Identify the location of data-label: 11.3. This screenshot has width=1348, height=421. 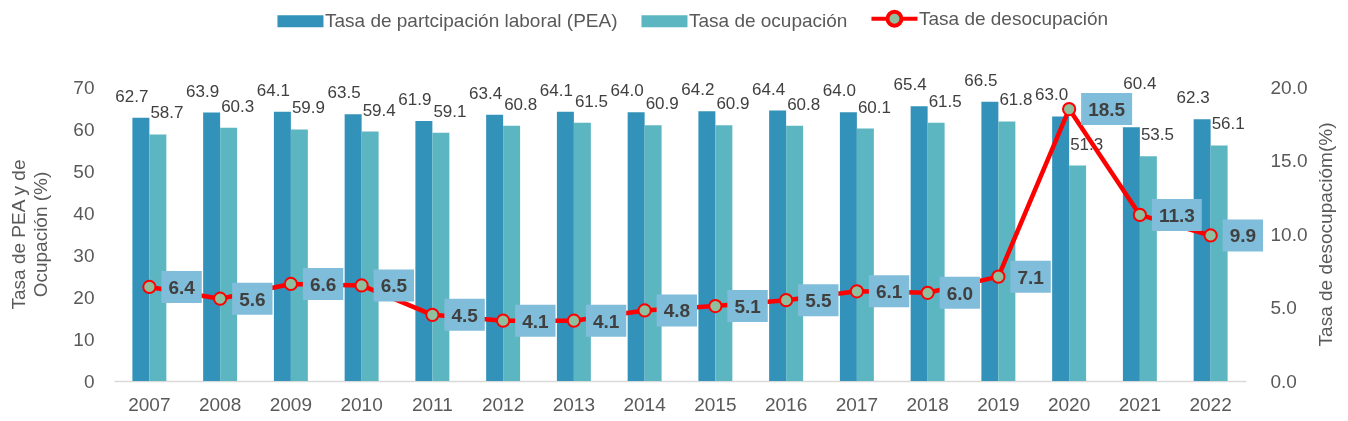
(1176, 215).